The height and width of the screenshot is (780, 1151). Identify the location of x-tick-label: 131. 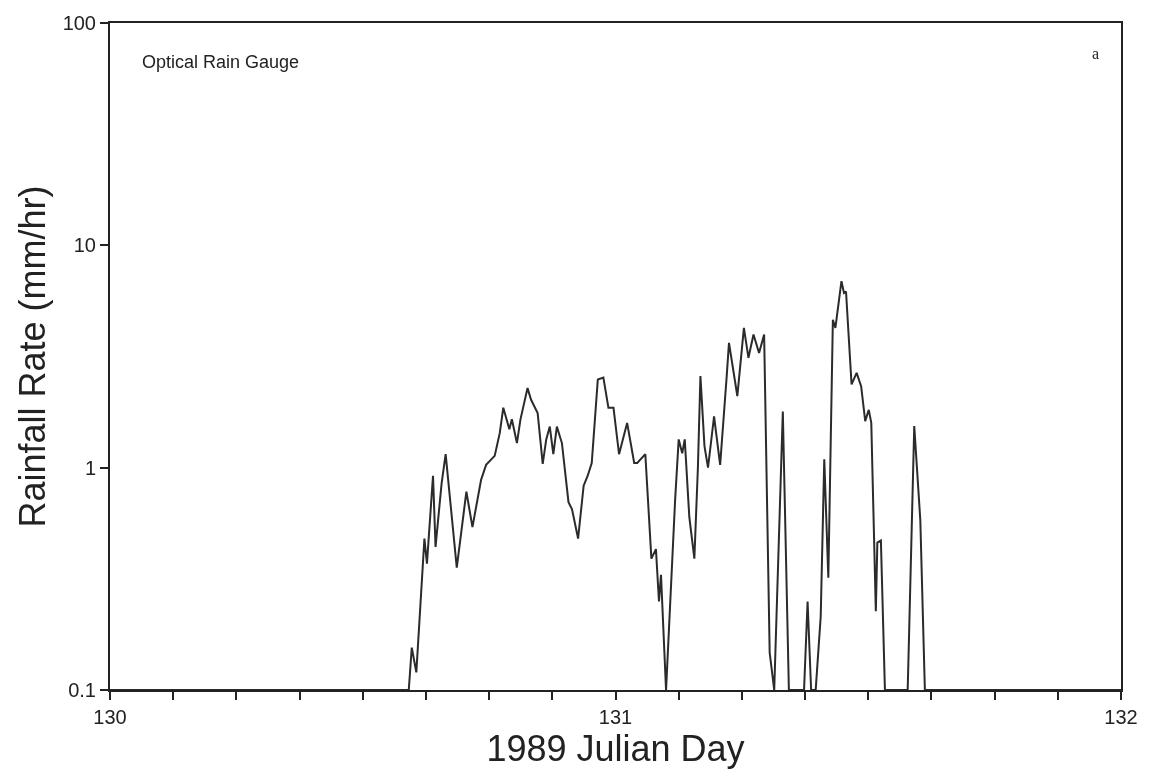
(615, 717).